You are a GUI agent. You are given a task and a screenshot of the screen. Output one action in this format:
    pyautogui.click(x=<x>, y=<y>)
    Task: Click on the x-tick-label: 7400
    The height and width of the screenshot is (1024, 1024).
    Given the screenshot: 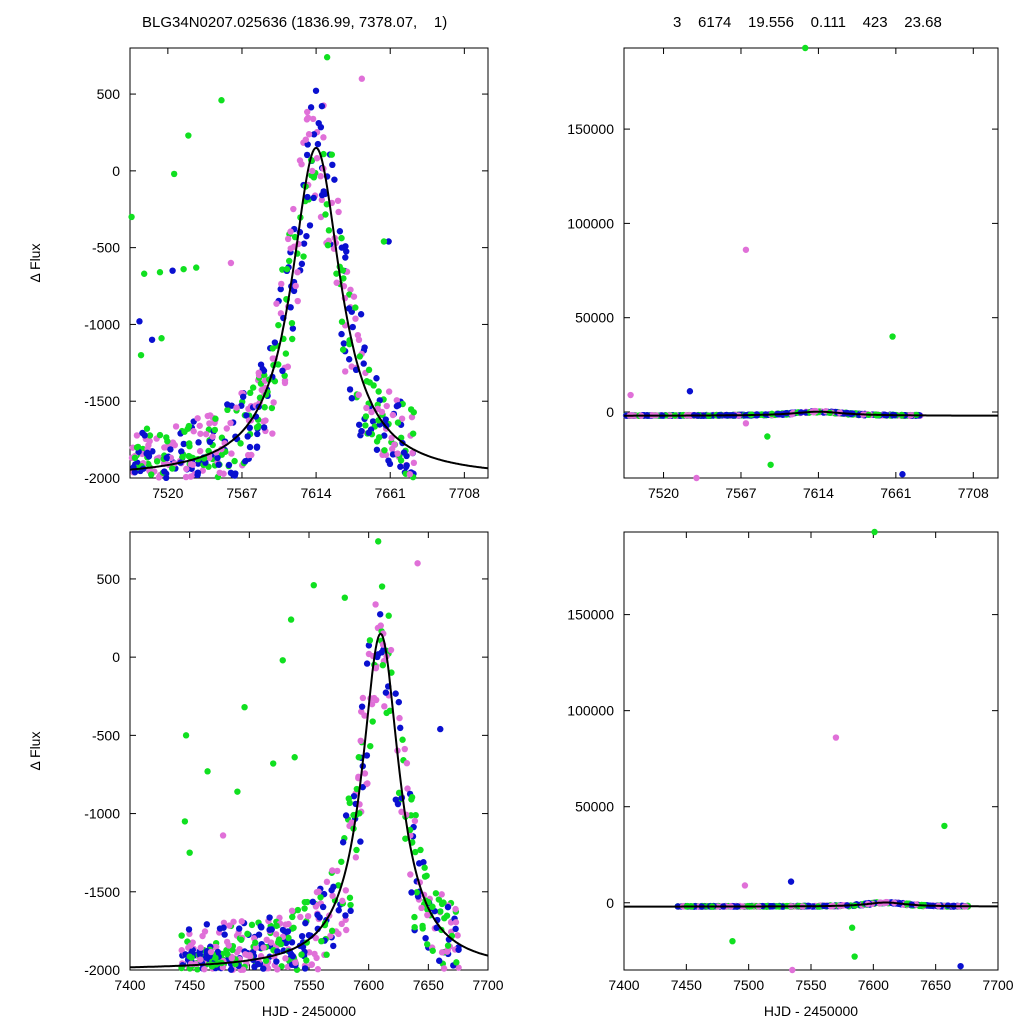 What is the action you would take?
    pyautogui.click(x=129, y=985)
    